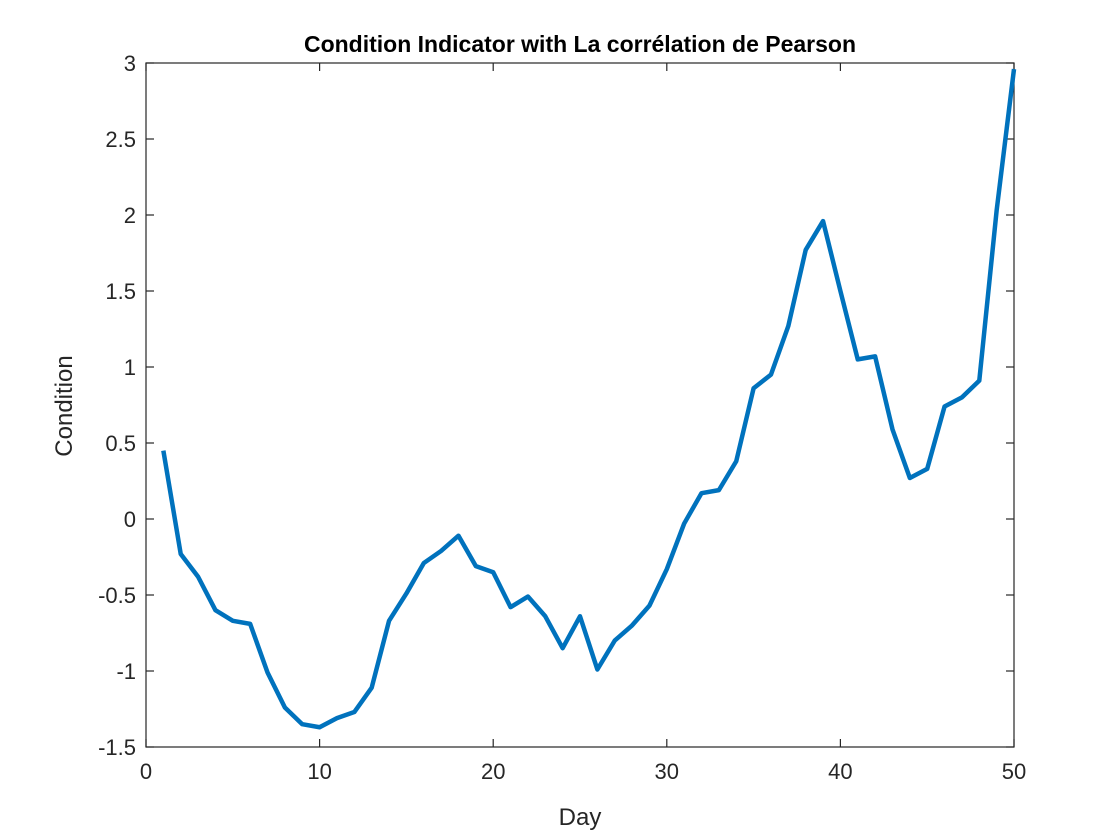 This screenshot has width=1120, height=840. I want to click on y-axis-label: Condition, so click(64, 405).